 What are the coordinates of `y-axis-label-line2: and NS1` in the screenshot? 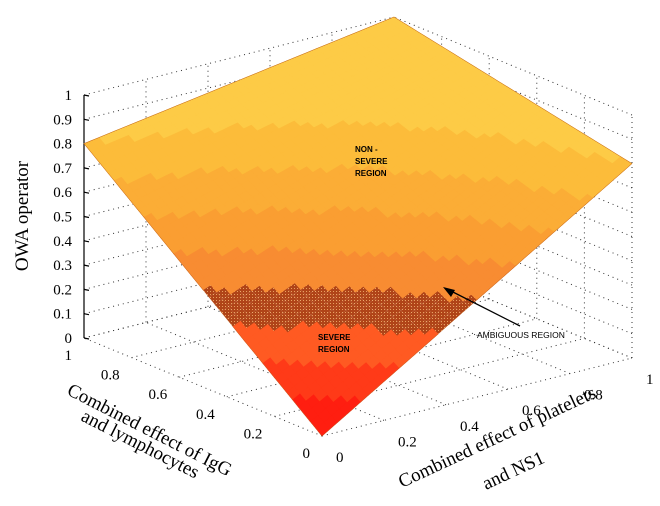 It's located at (513, 471).